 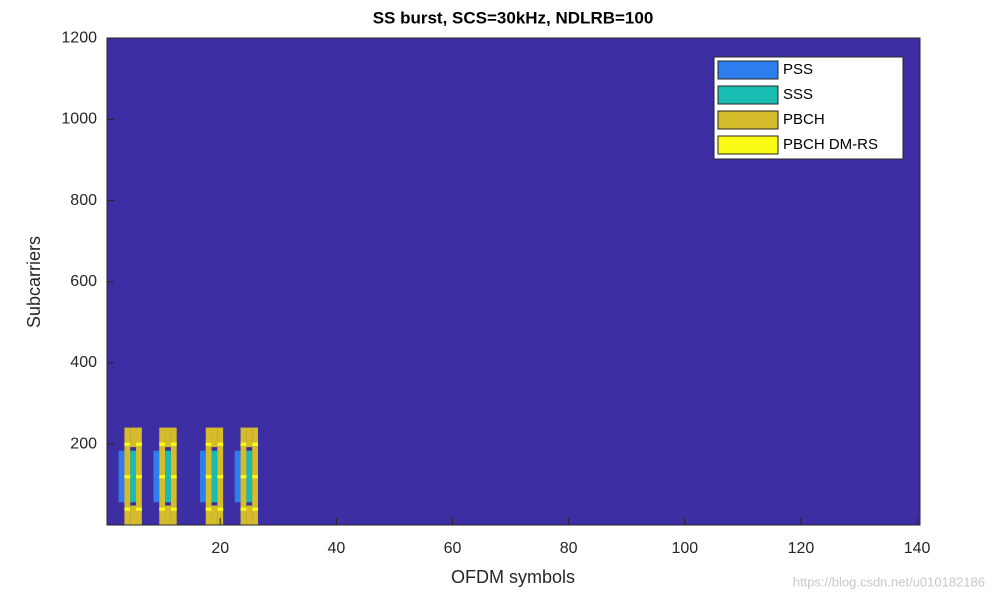 I want to click on y-tick-label: 400, so click(x=83, y=362).